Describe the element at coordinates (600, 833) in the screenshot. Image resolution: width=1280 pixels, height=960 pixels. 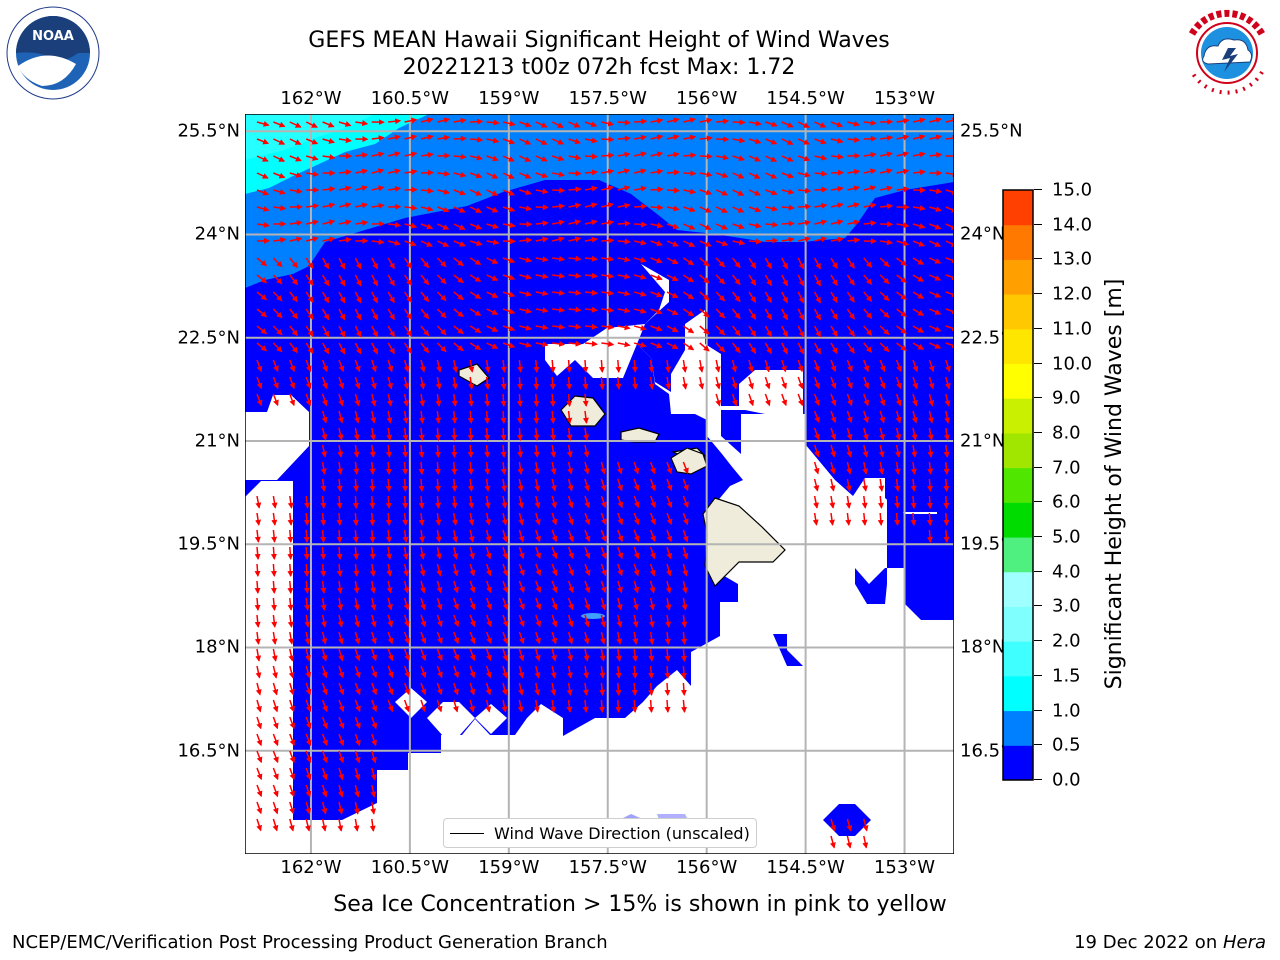
I see `map-legend: Wind Wave Direction (unscaled)` at that location.